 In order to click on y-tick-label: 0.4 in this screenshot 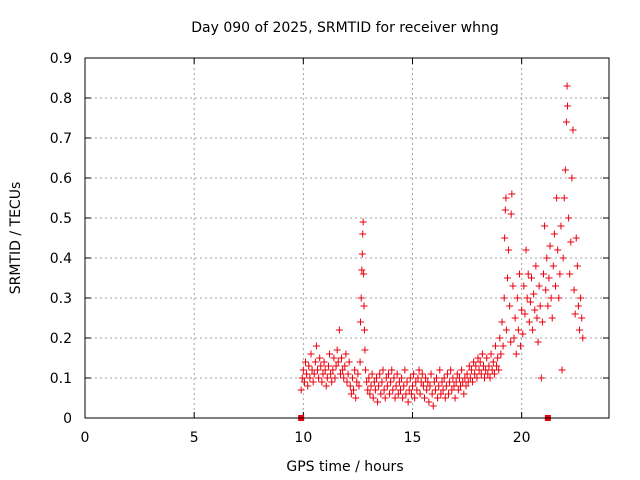, I will do `click(61, 259)`.